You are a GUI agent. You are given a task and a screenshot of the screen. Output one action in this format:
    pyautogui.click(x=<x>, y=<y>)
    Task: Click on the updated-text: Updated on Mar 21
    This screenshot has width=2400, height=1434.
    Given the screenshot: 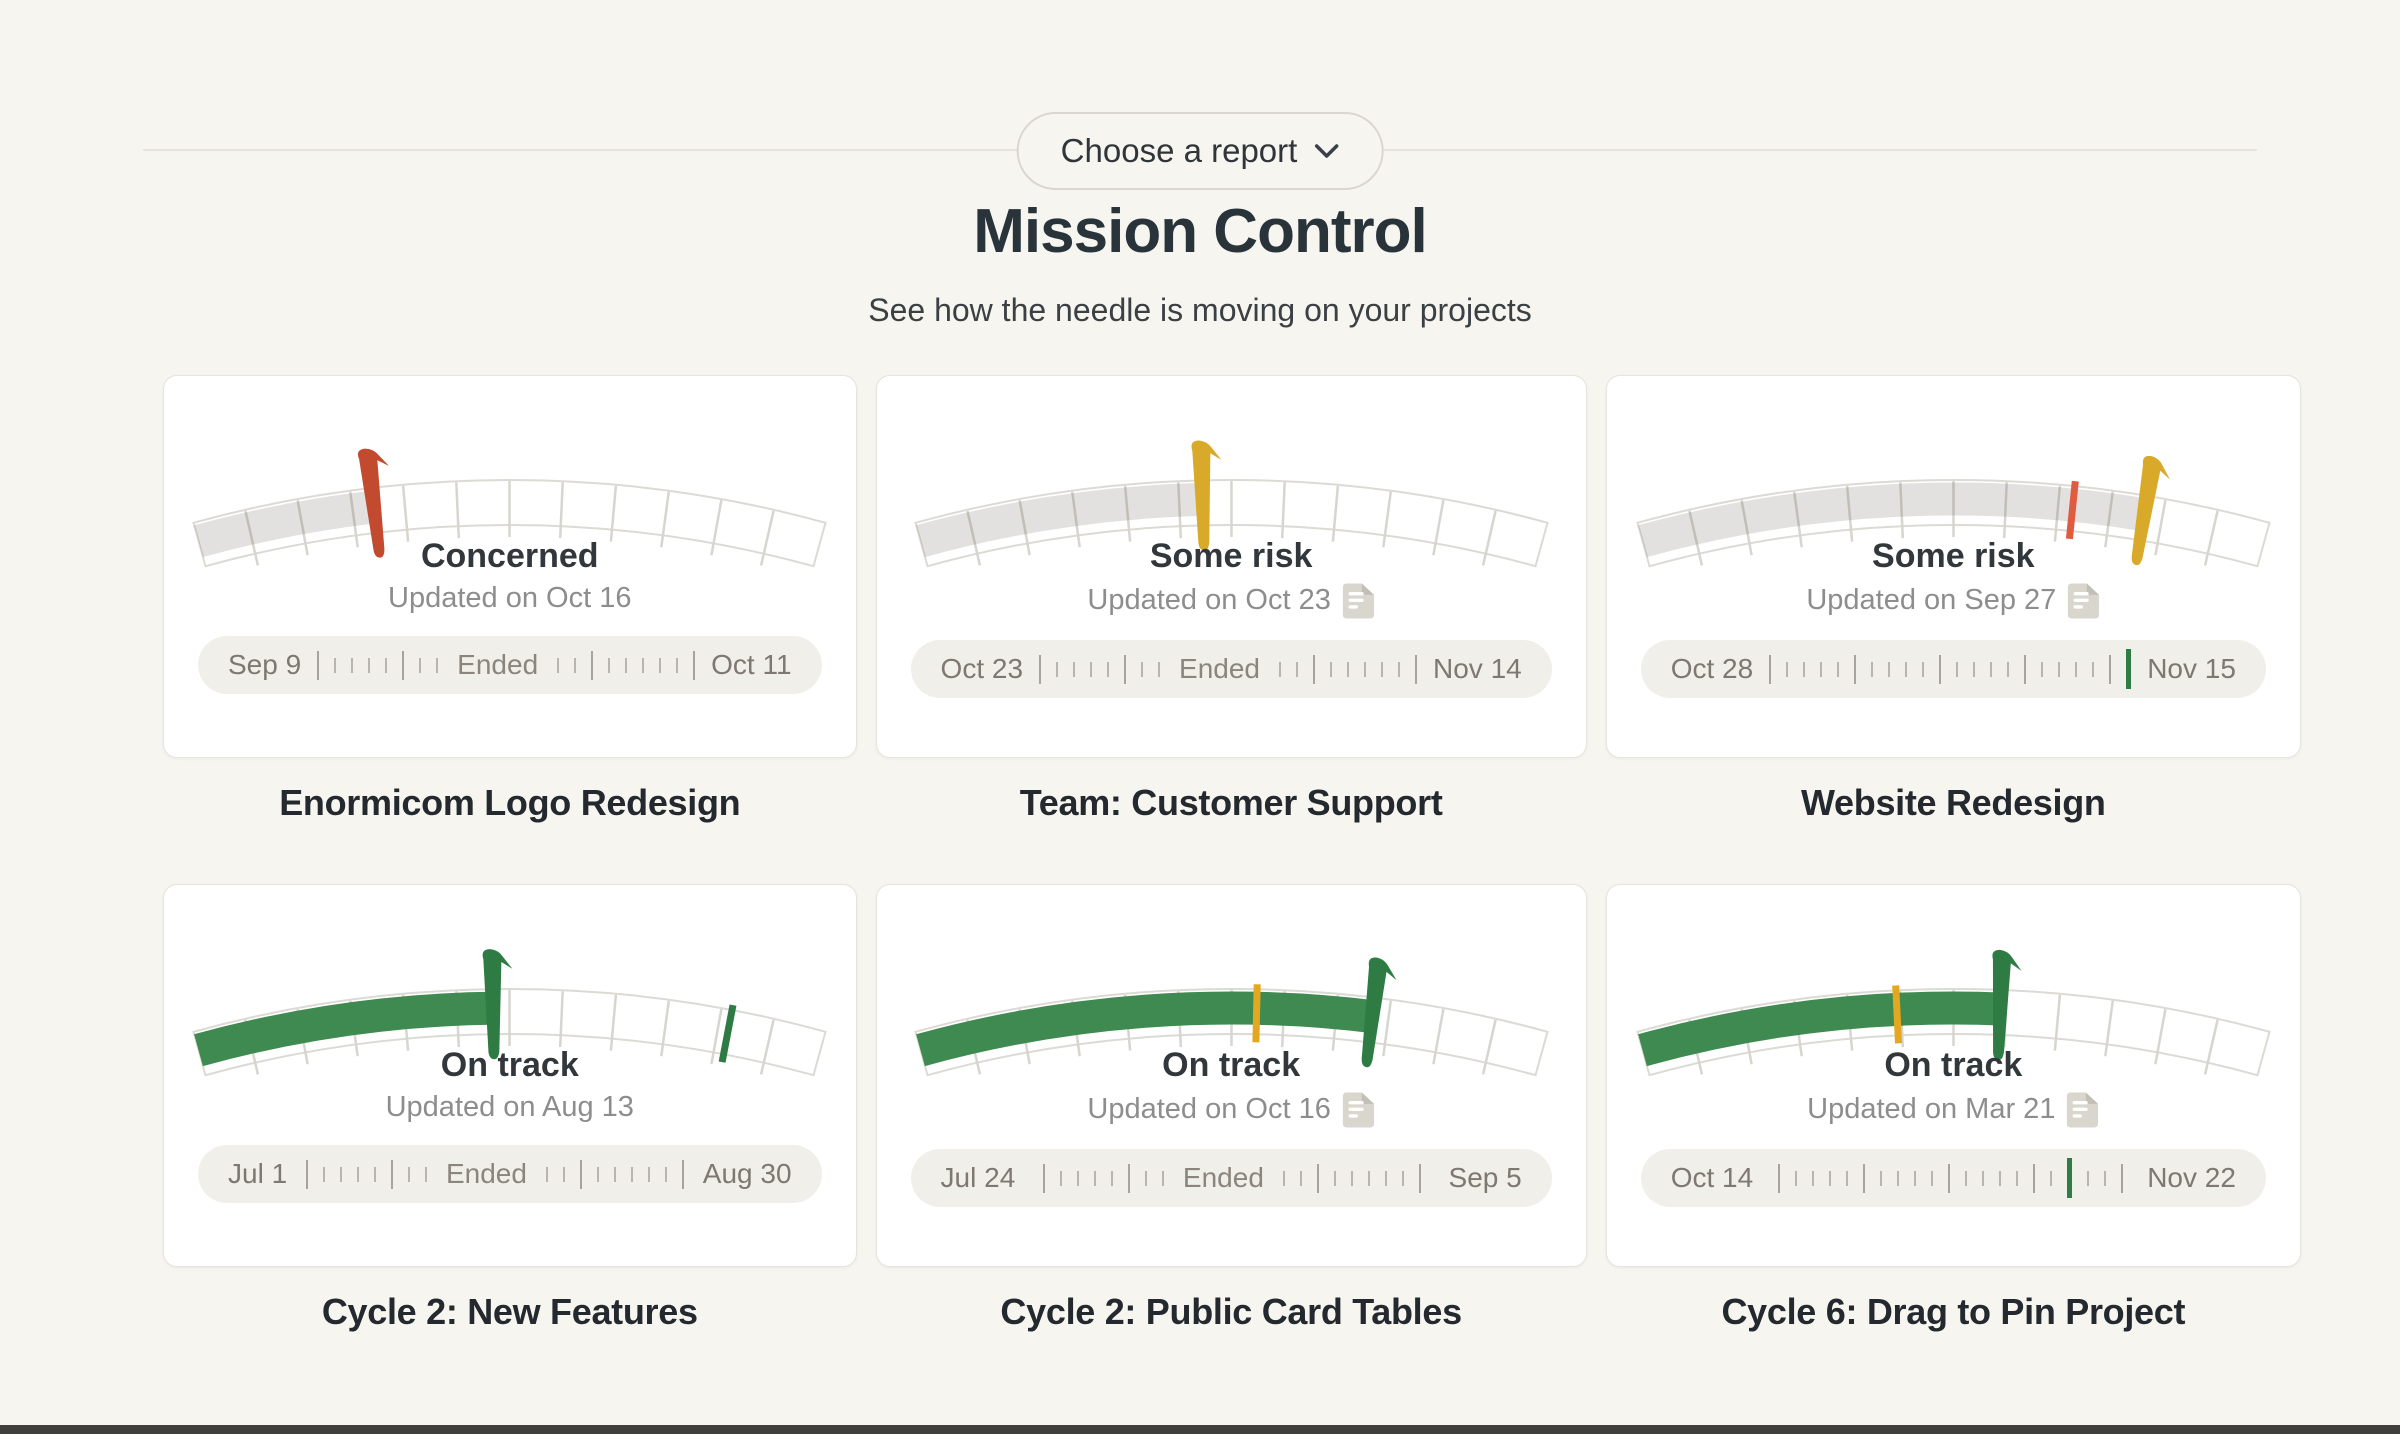 What is the action you would take?
    pyautogui.click(x=1931, y=1109)
    